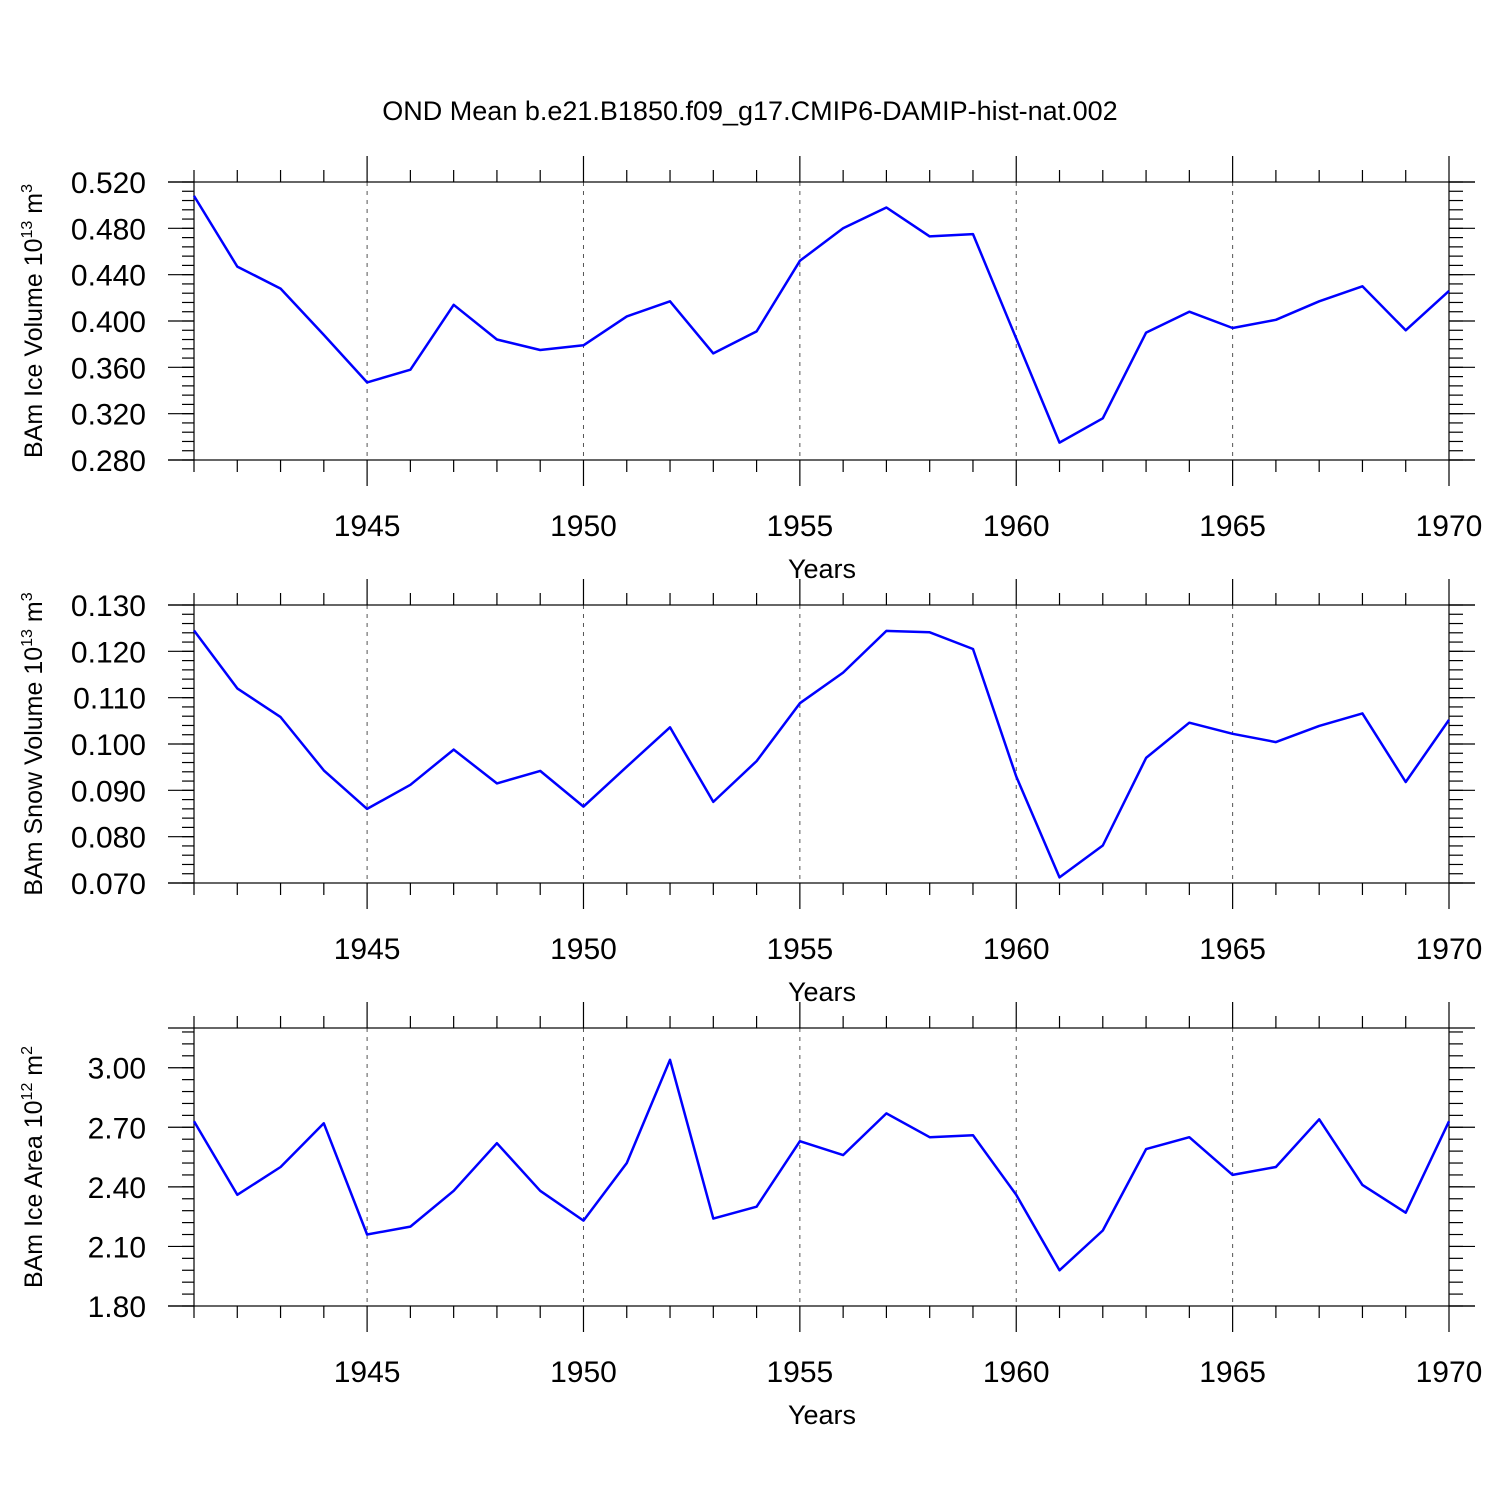 This screenshot has width=1500, height=1500. Describe the element at coordinates (108, 606) in the screenshot. I see `y-tick-label: 0.130` at that location.